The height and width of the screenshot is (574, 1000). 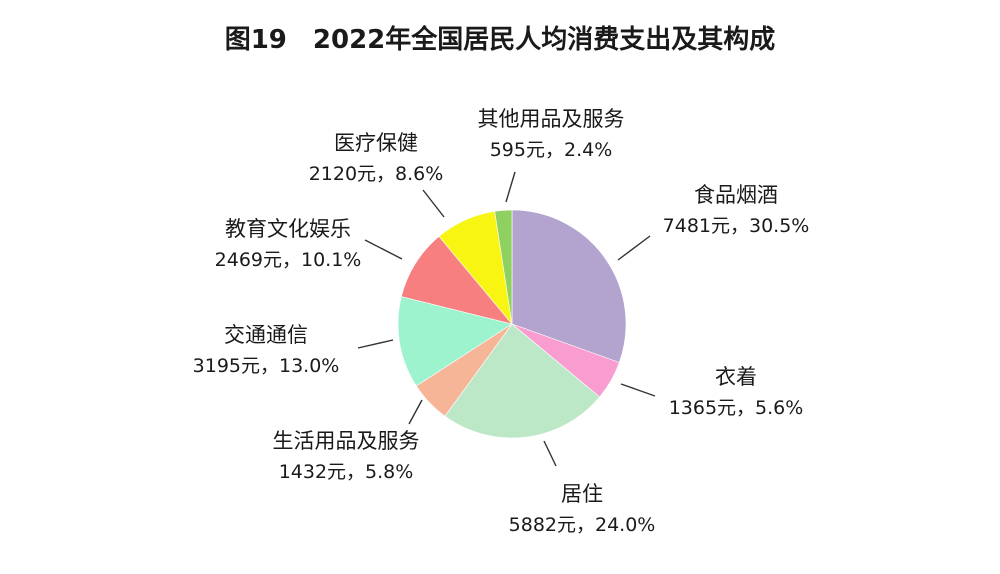 What do you see at coordinates (266, 335) in the screenshot?
I see `slice-name-label: 交通通信` at bounding box center [266, 335].